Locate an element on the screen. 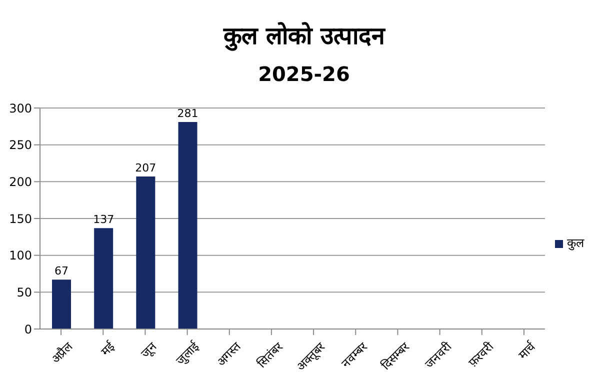  y-tick-label: 50 is located at coordinates (24, 292).